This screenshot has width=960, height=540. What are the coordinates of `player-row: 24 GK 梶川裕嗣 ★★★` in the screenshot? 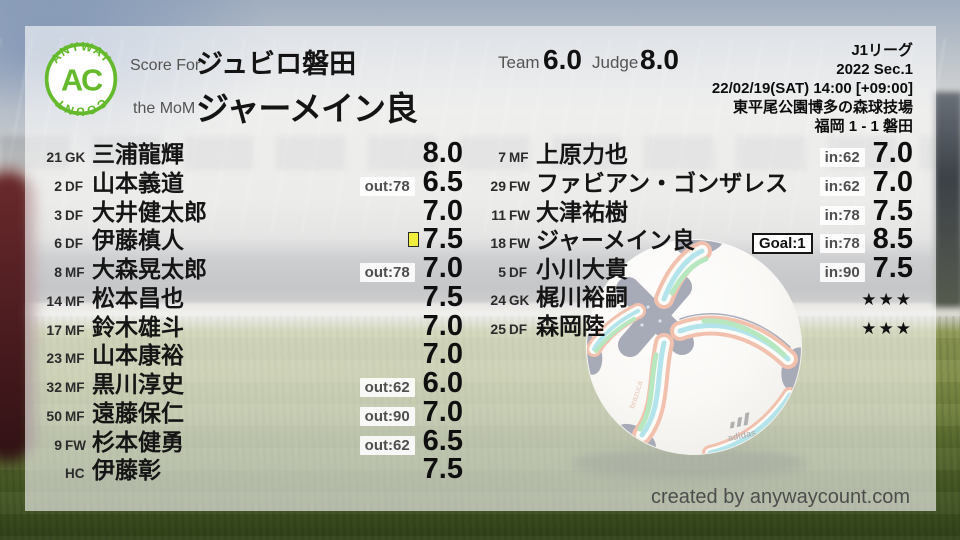 It's located at (697, 297).